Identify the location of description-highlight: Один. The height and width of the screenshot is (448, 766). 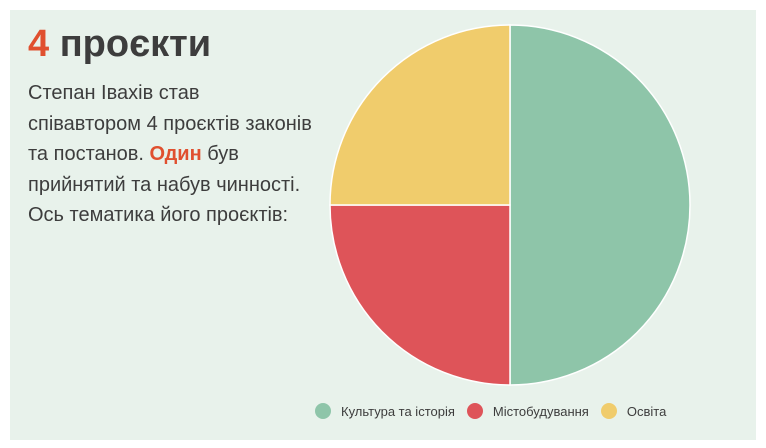
(175, 154).